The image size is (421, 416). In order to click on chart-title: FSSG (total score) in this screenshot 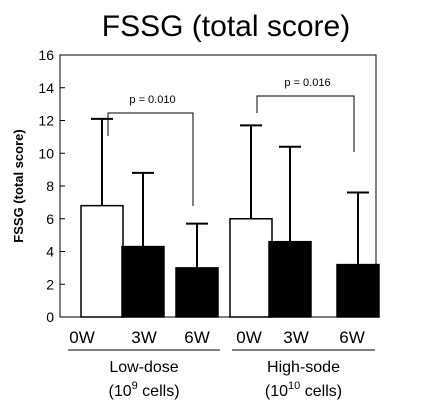, I will do `click(226, 26)`.